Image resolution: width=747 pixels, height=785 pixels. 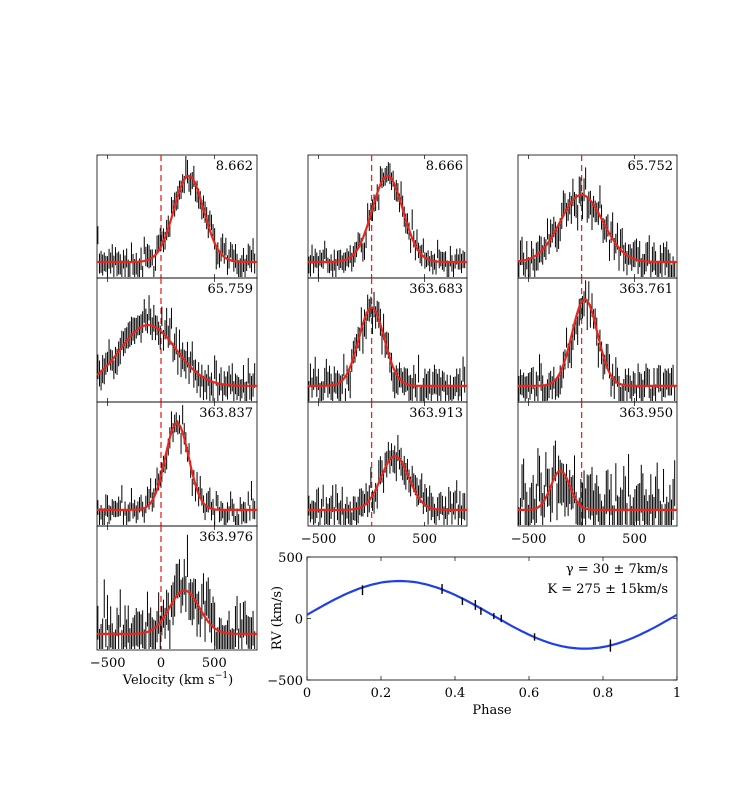 I want to click on panel-label: 65.752, so click(x=651, y=166).